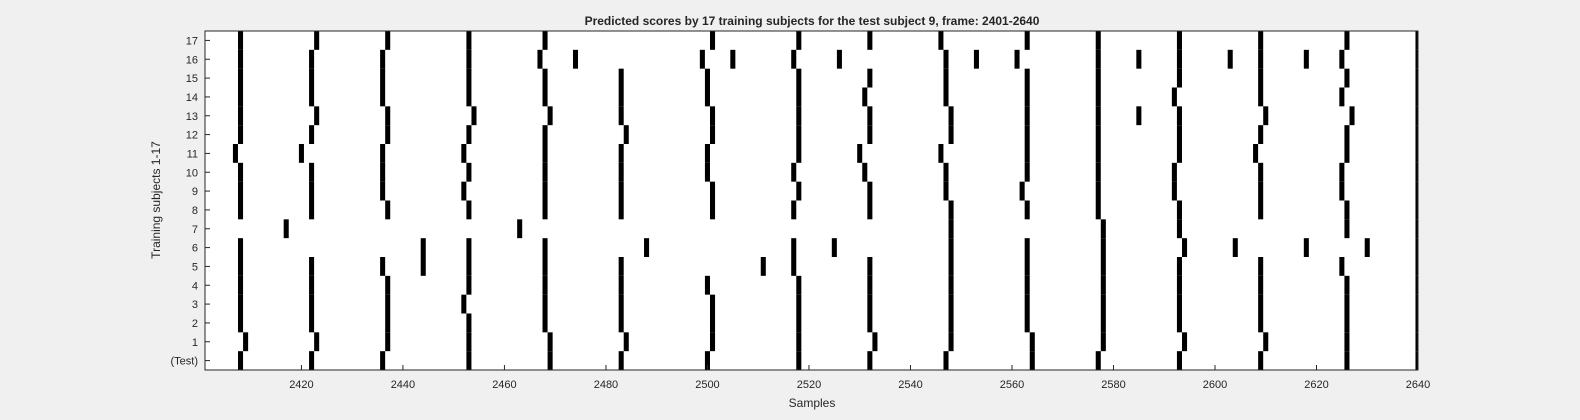 This screenshot has height=420, width=1580. Describe the element at coordinates (192, 98) in the screenshot. I see `y-tick-label: 14` at that location.